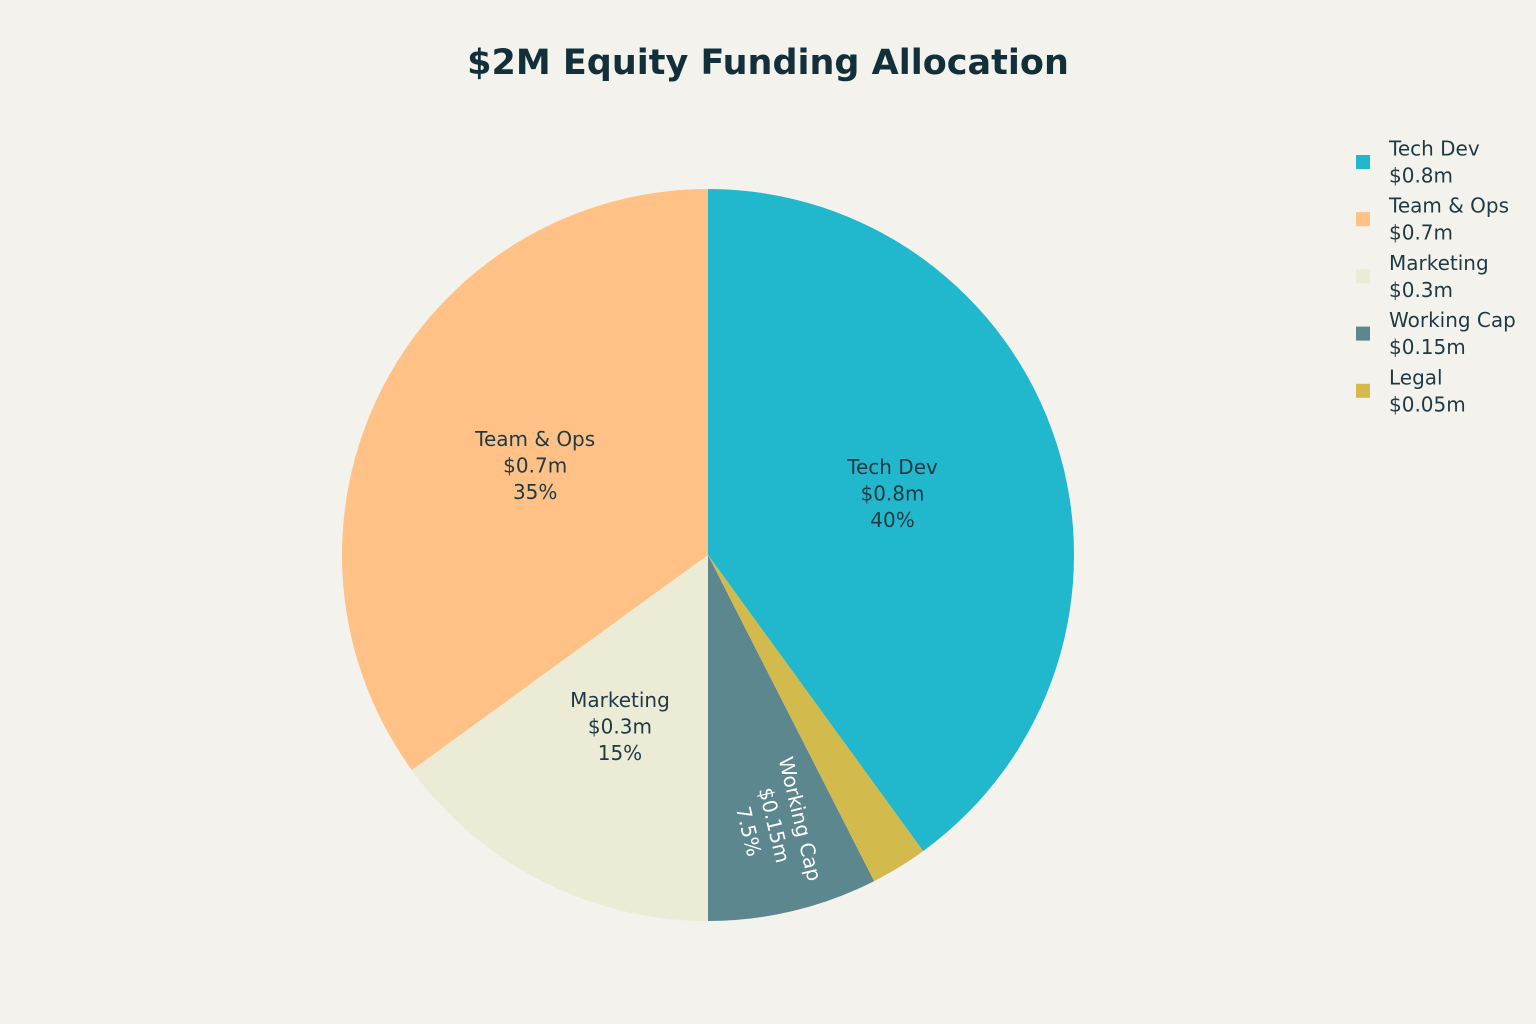 The height and width of the screenshot is (1024, 1536). What do you see at coordinates (535, 492) in the screenshot?
I see `slice-label-text: 35%` at bounding box center [535, 492].